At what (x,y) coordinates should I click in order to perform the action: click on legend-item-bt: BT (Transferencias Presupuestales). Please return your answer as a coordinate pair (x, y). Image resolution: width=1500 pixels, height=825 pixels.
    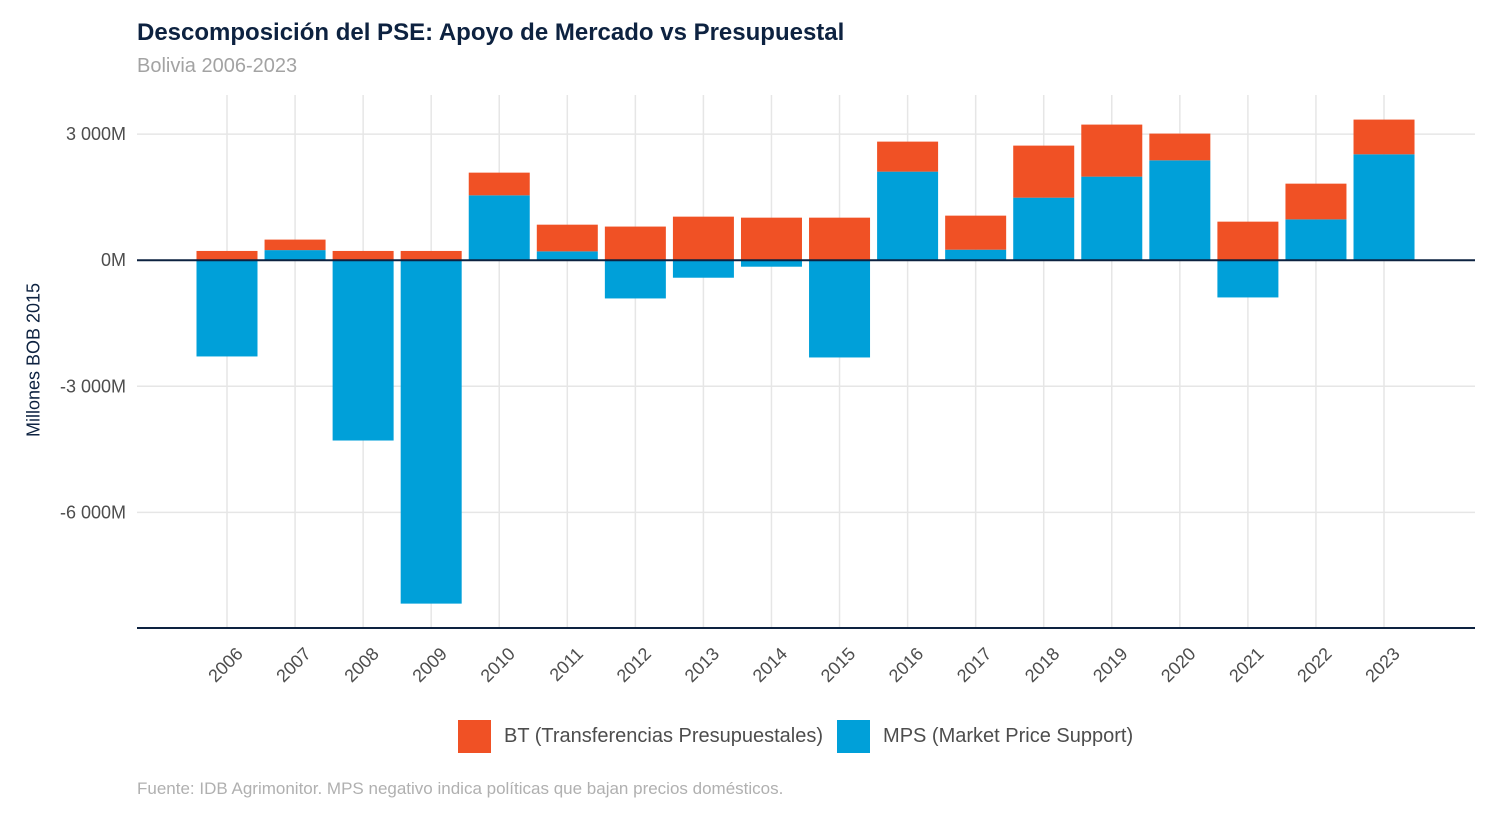
    Looking at the image, I should click on (640, 736).